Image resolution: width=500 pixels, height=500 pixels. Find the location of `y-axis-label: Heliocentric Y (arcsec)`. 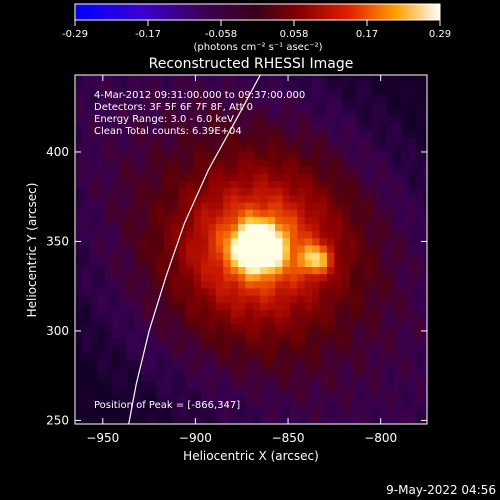

y-axis-label: Heliocentric Y (arcsec) is located at coordinates (32, 250).